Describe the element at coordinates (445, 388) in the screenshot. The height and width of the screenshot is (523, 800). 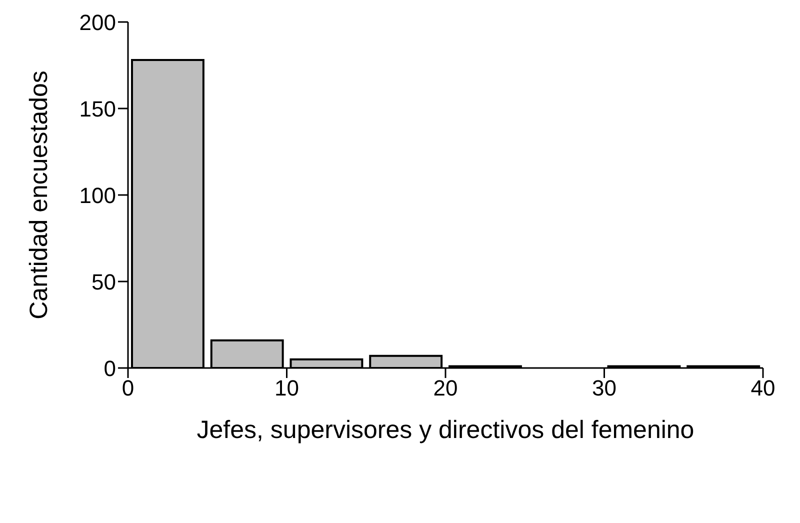
I see `x-tick-label: 20` at that location.